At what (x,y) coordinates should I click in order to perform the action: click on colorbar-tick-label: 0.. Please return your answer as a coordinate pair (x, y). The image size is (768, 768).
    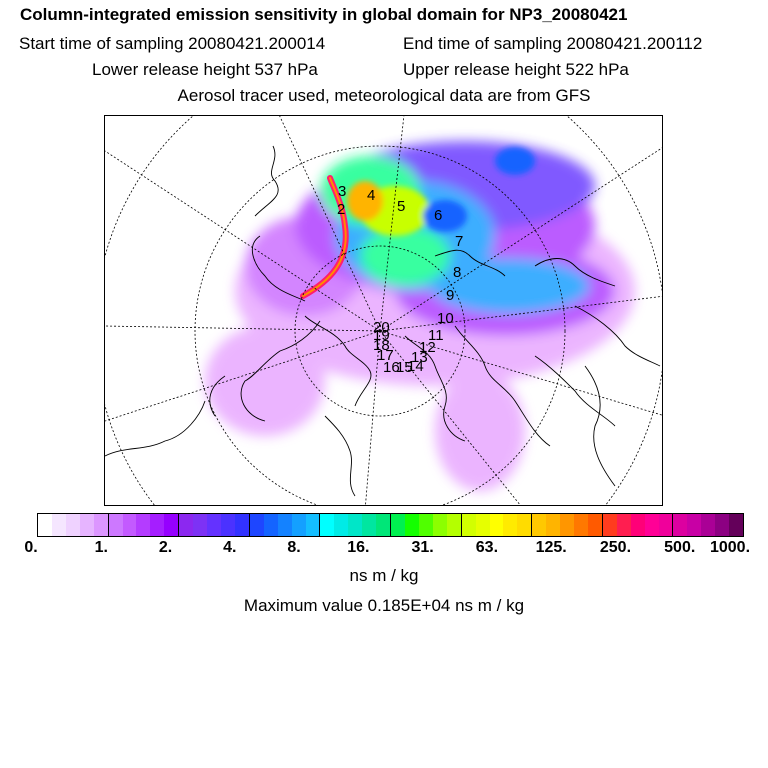
    Looking at the image, I should click on (31, 547).